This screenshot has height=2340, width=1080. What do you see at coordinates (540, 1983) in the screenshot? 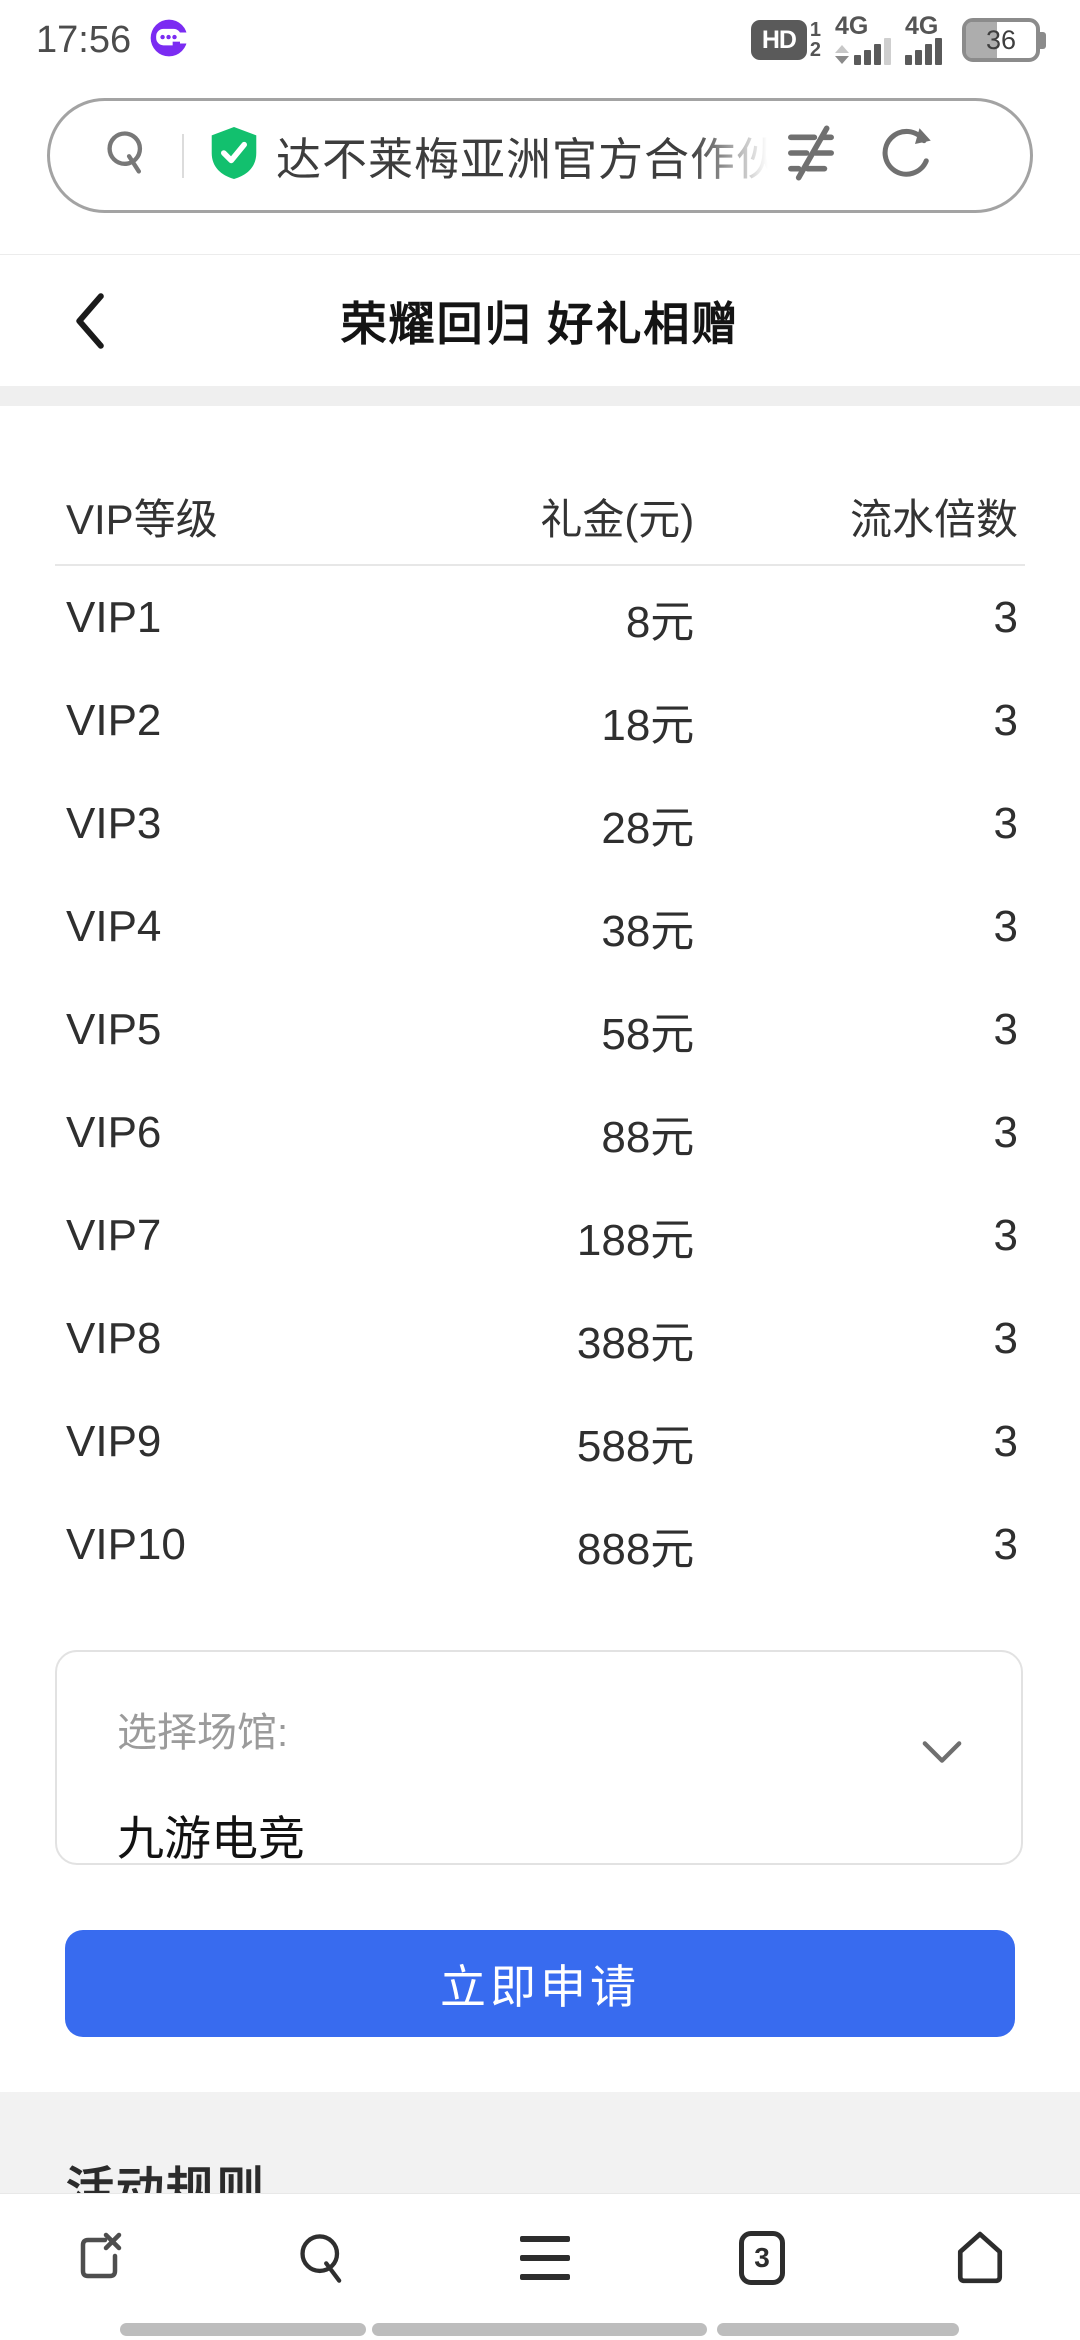
I see `apply-now-button: 立即申请` at bounding box center [540, 1983].